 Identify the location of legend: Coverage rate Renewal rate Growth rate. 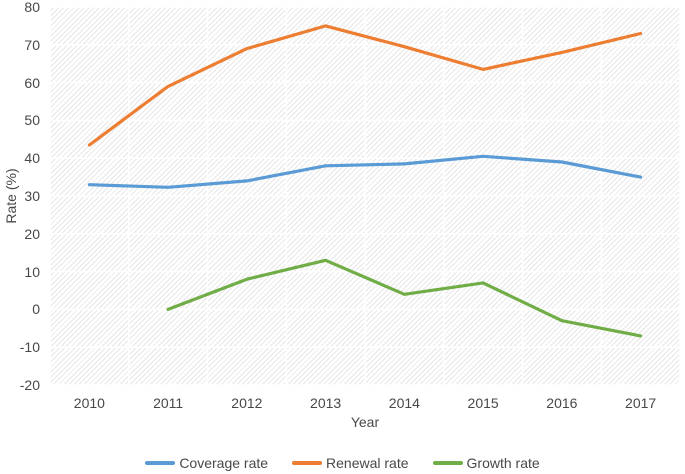
(342, 463).